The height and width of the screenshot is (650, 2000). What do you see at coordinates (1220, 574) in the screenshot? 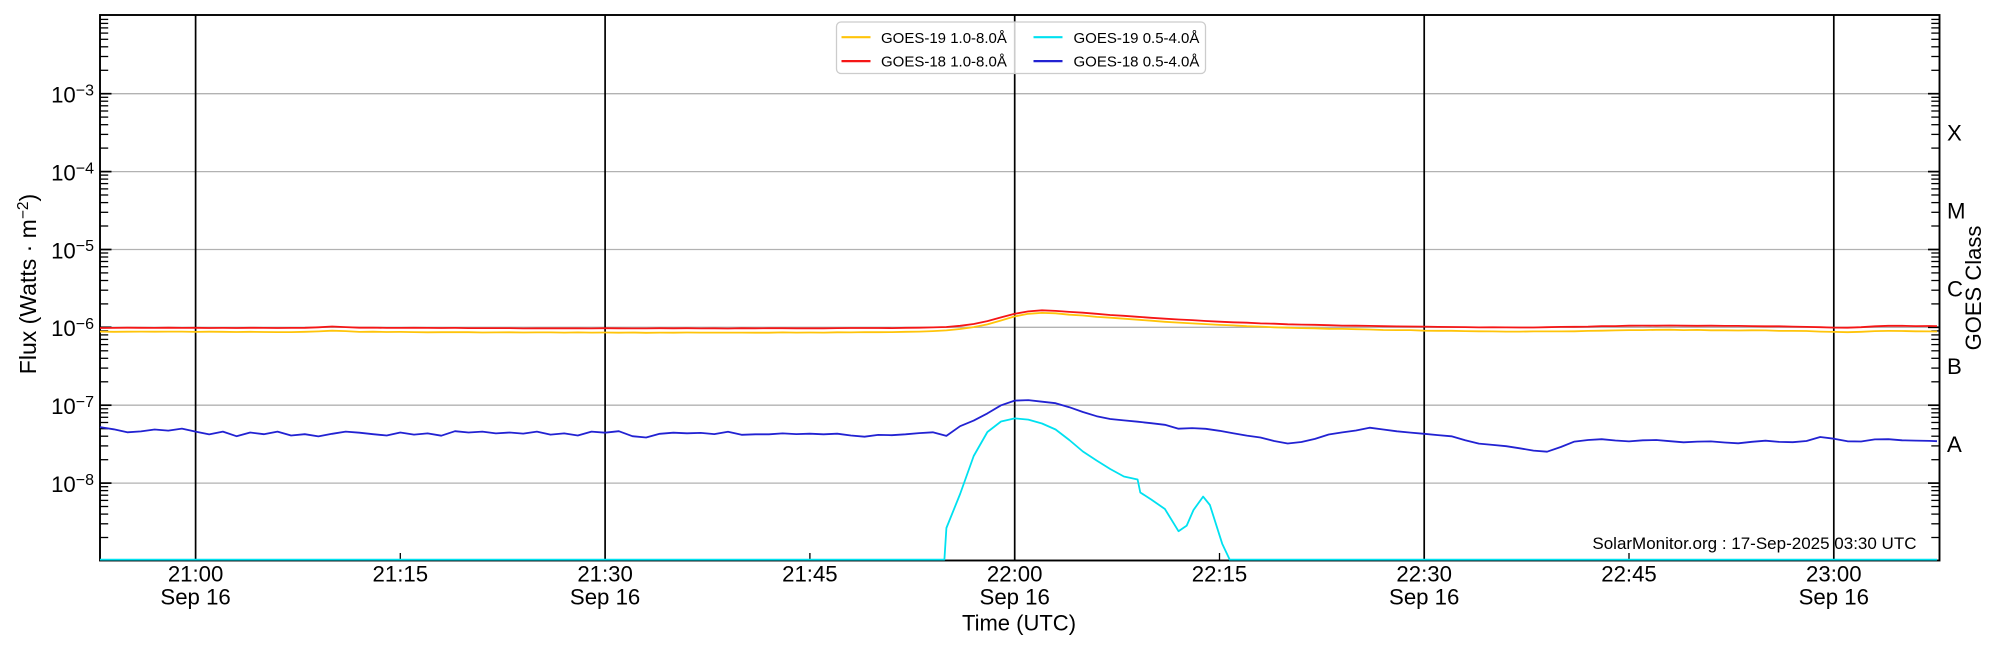
I see `svg-text: 22:15` at bounding box center [1220, 574].